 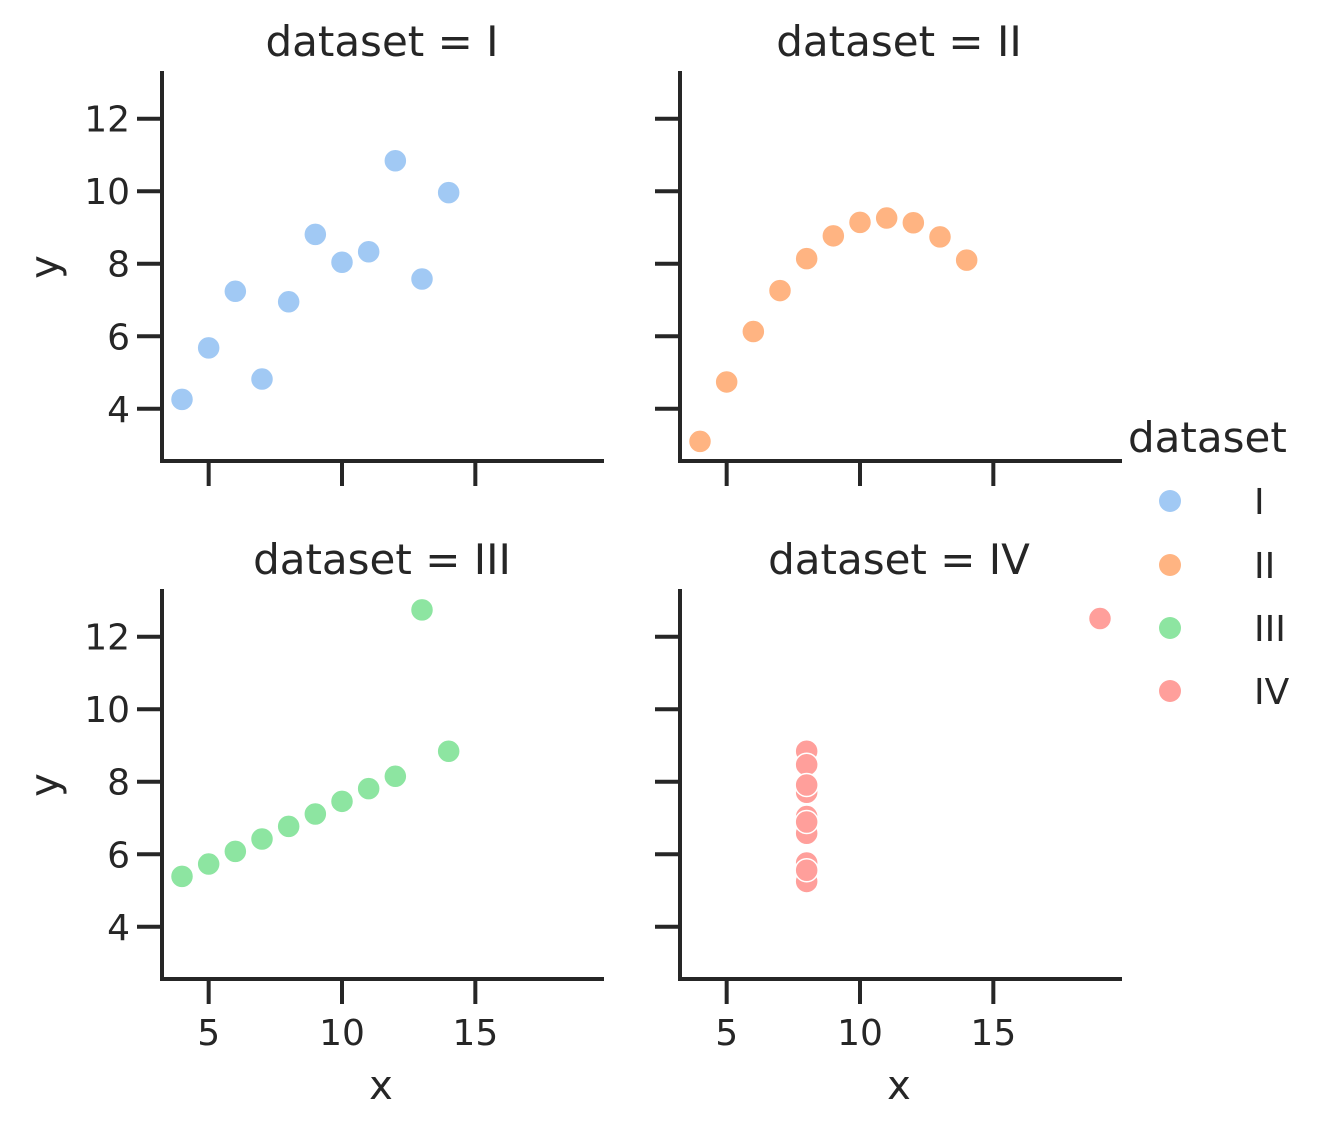 I want to click on legend-label: I, so click(x=1259, y=502).